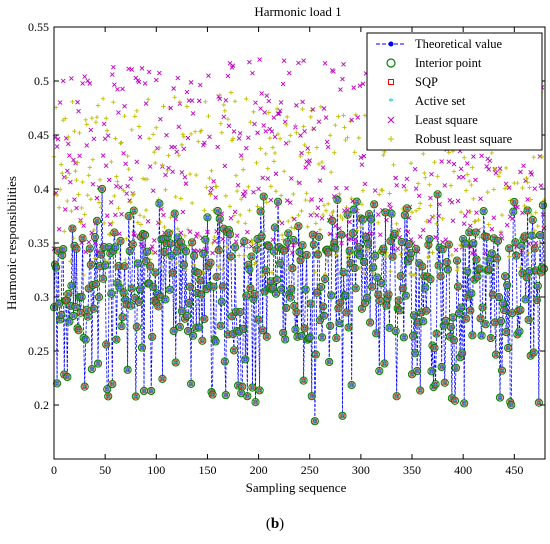 This screenshot has height=544, width=550. Describe the element at coordinates (41, 297) in the screenshot. I see `y-tick-label: 0.3` at that location.